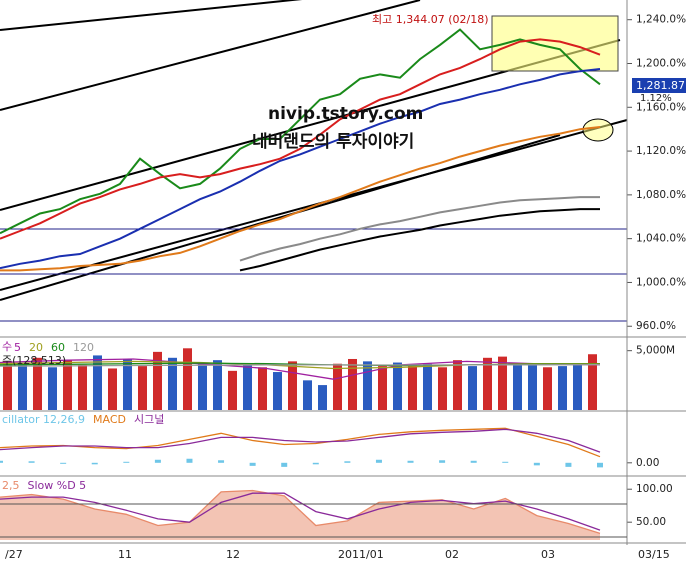 This screenshot has height=565, width=686. What do you see at coordinates (109, 419) in the screenshot?
I see `legend-entry: MACD` at bounding box center [109, 419].